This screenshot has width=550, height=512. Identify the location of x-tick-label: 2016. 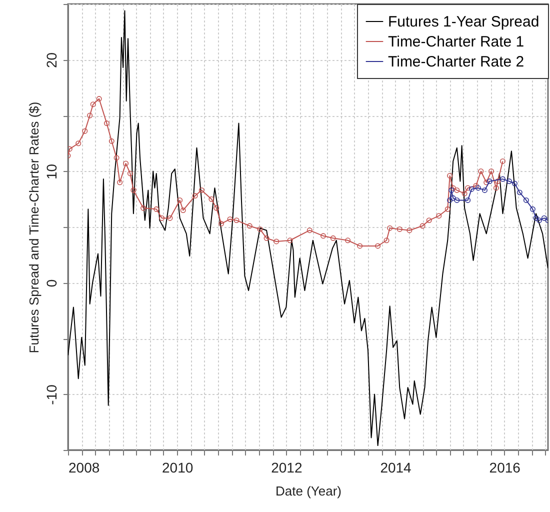
(505, 468).